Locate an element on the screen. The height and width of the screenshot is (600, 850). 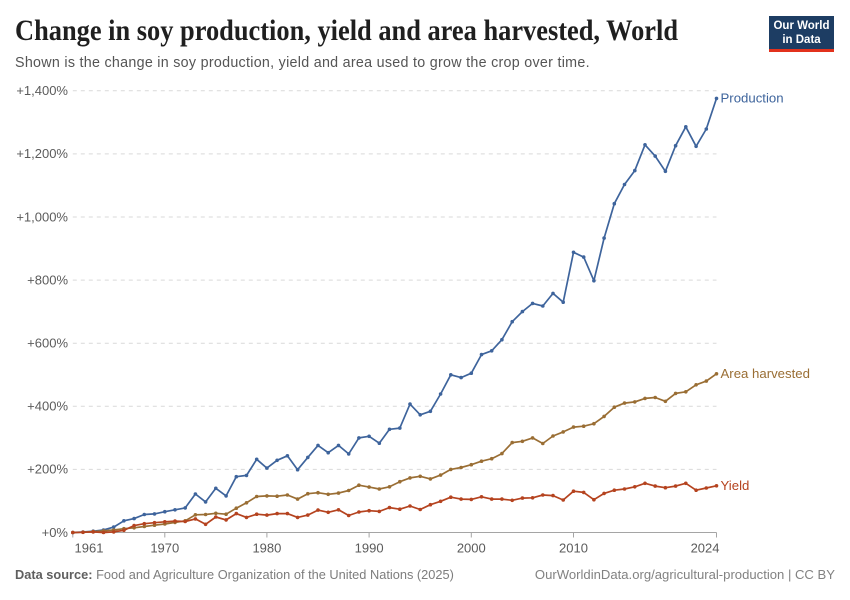
svg-text: 1980 is located at coordinates (266, 548).